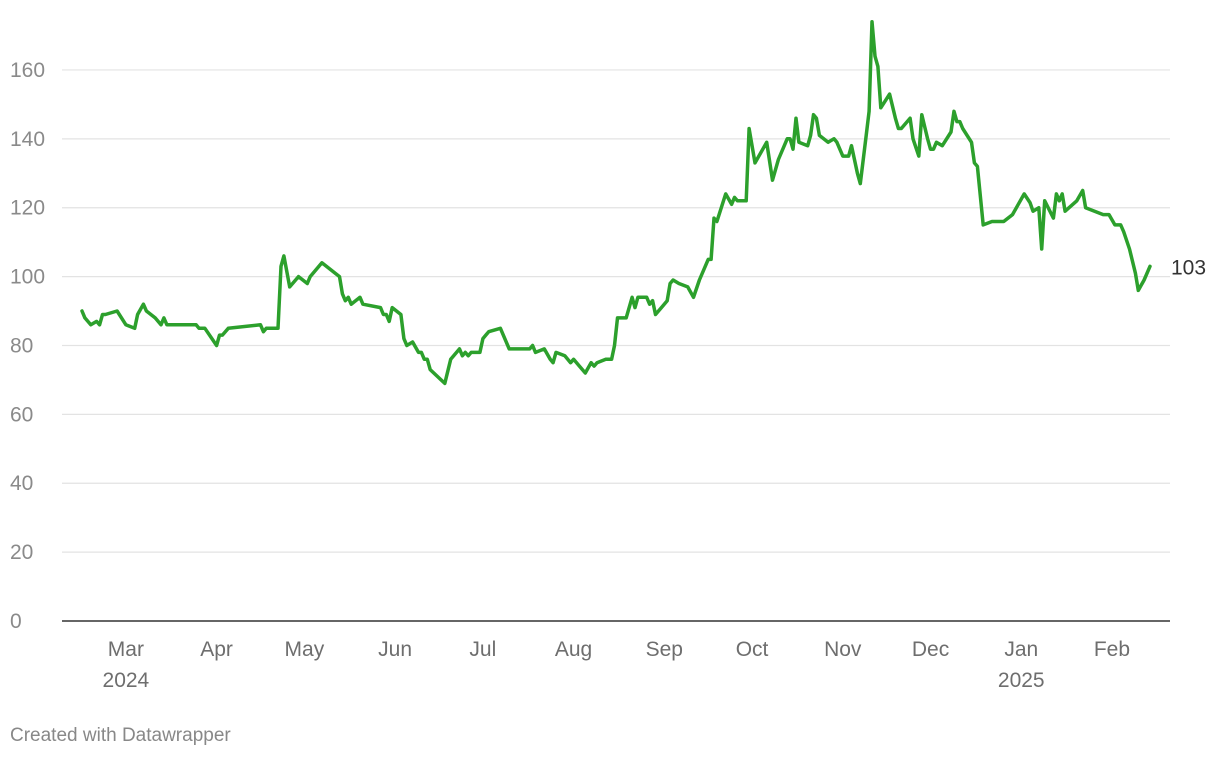  Describe the element at coordinates (1188, 267) in the screenshot. I see `end-value-label: 103` at that location.